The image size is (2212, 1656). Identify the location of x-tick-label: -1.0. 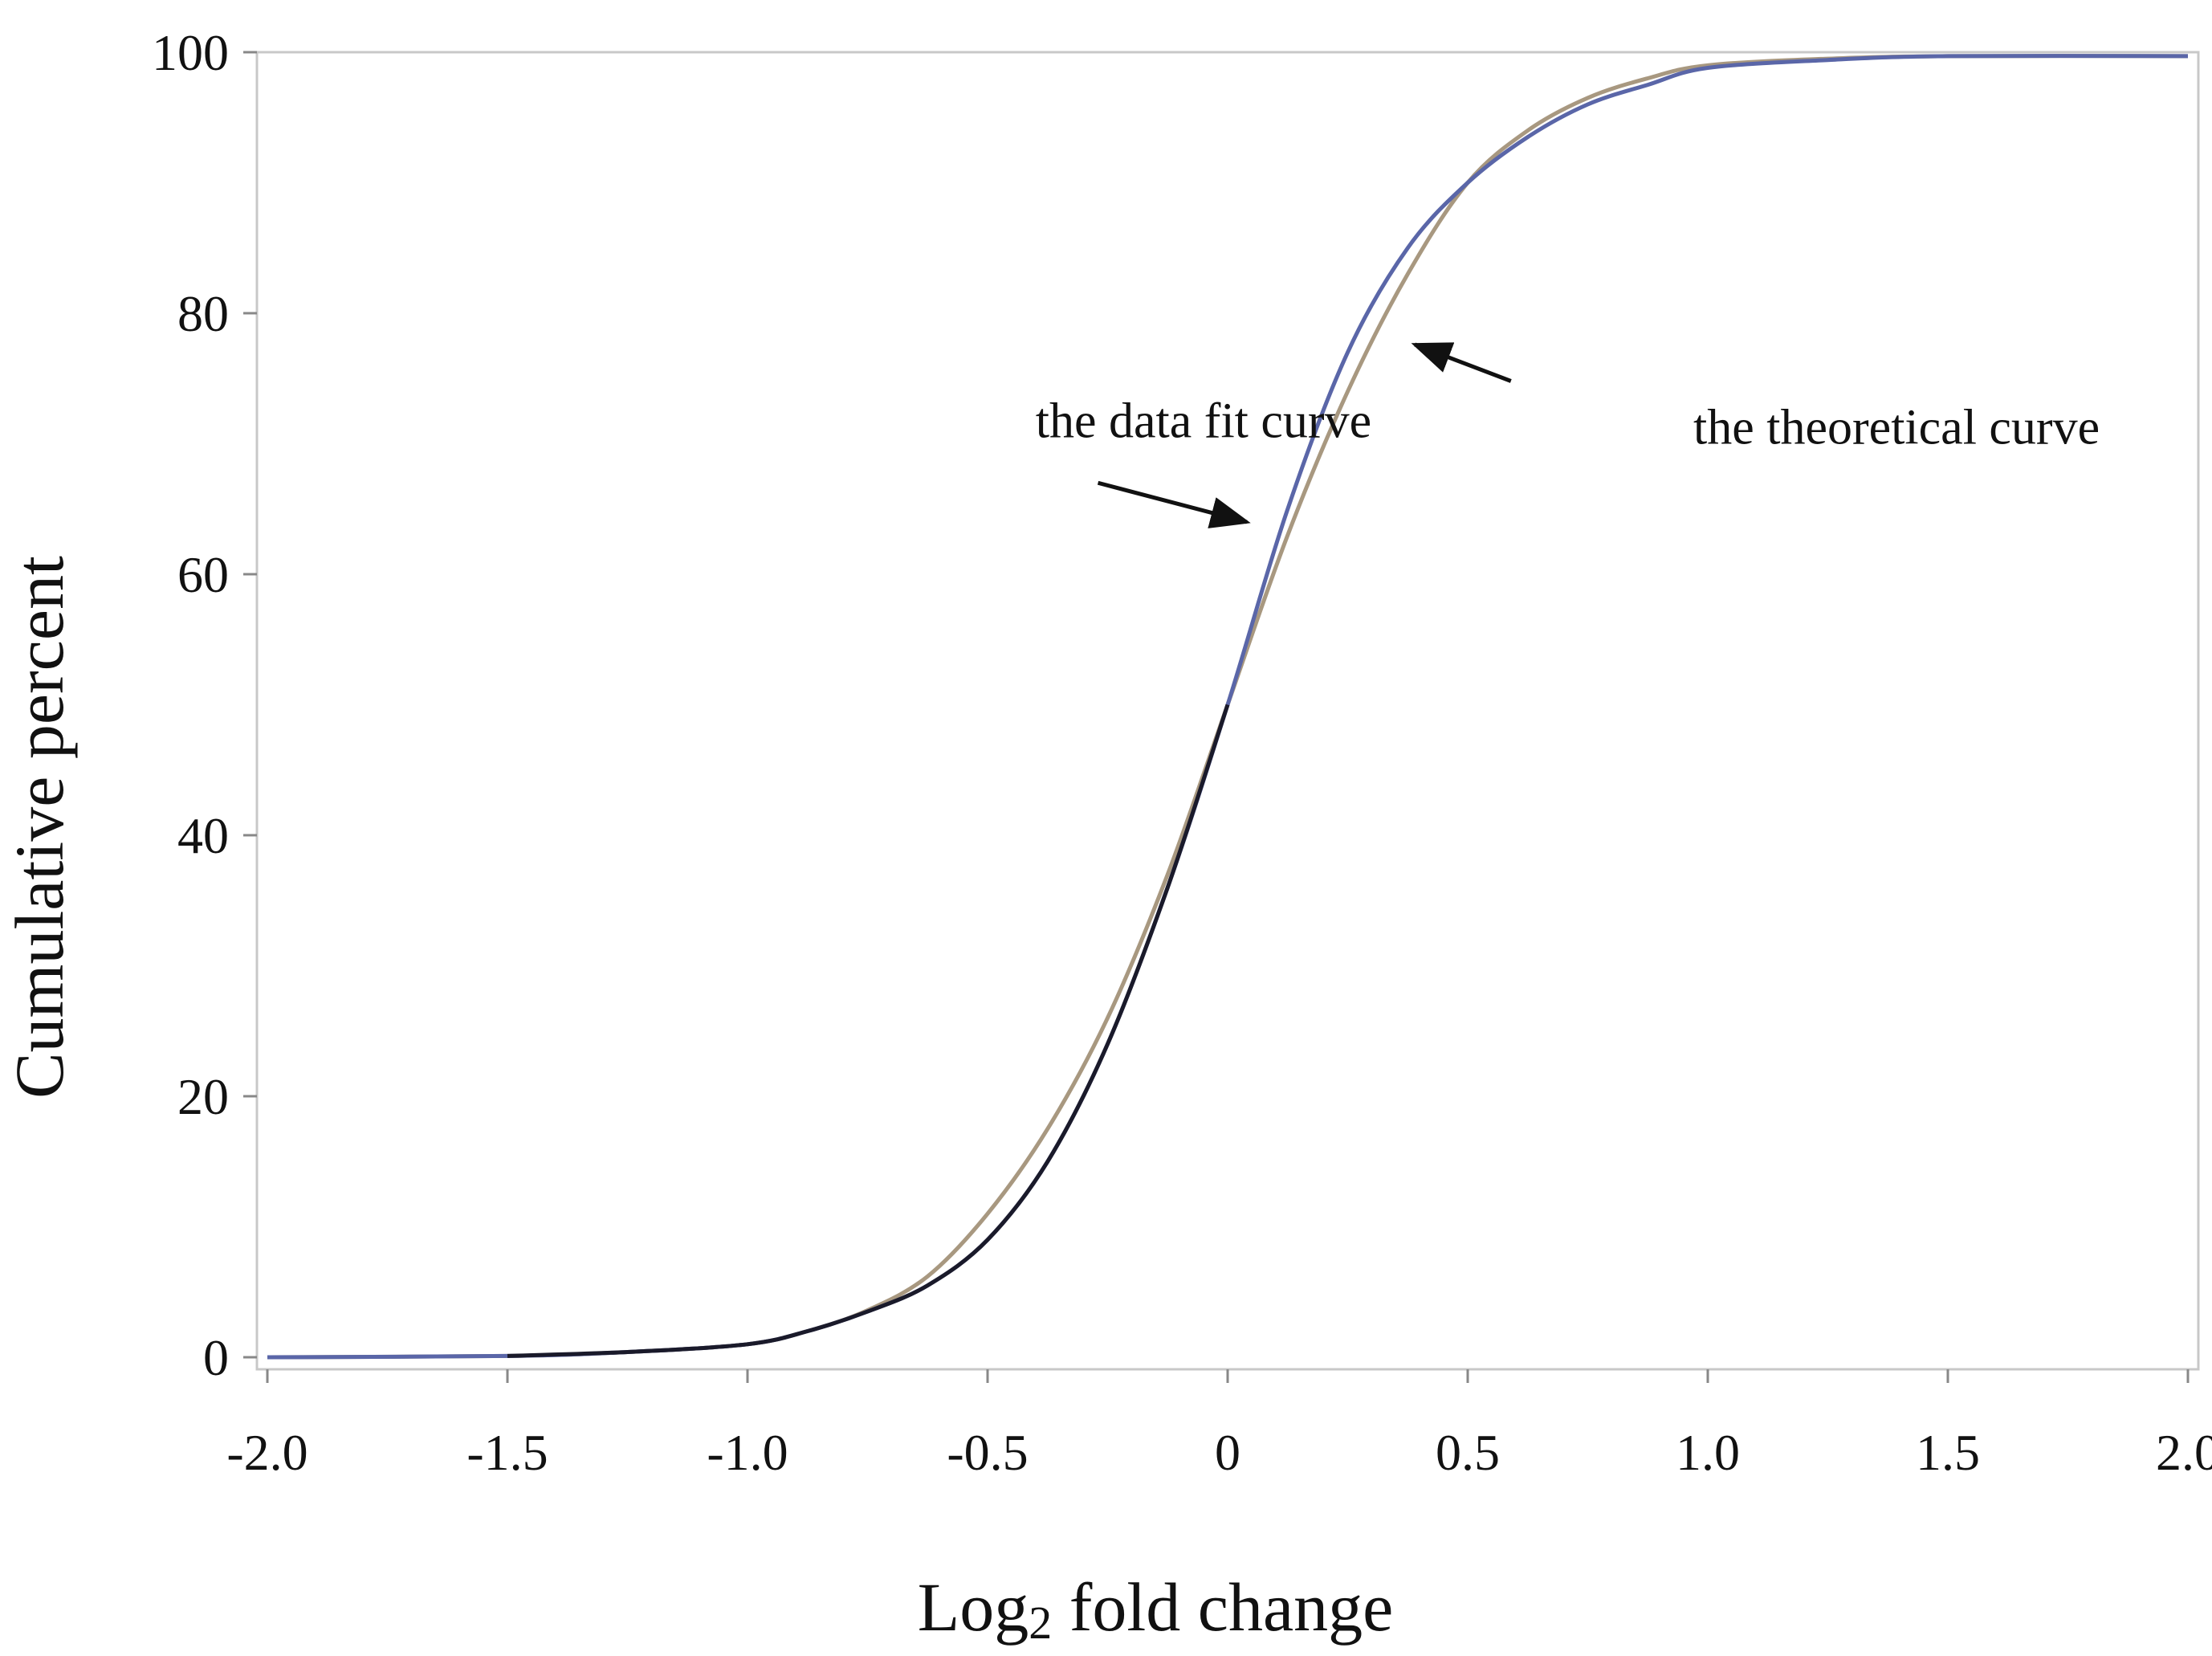
(747, 1452).